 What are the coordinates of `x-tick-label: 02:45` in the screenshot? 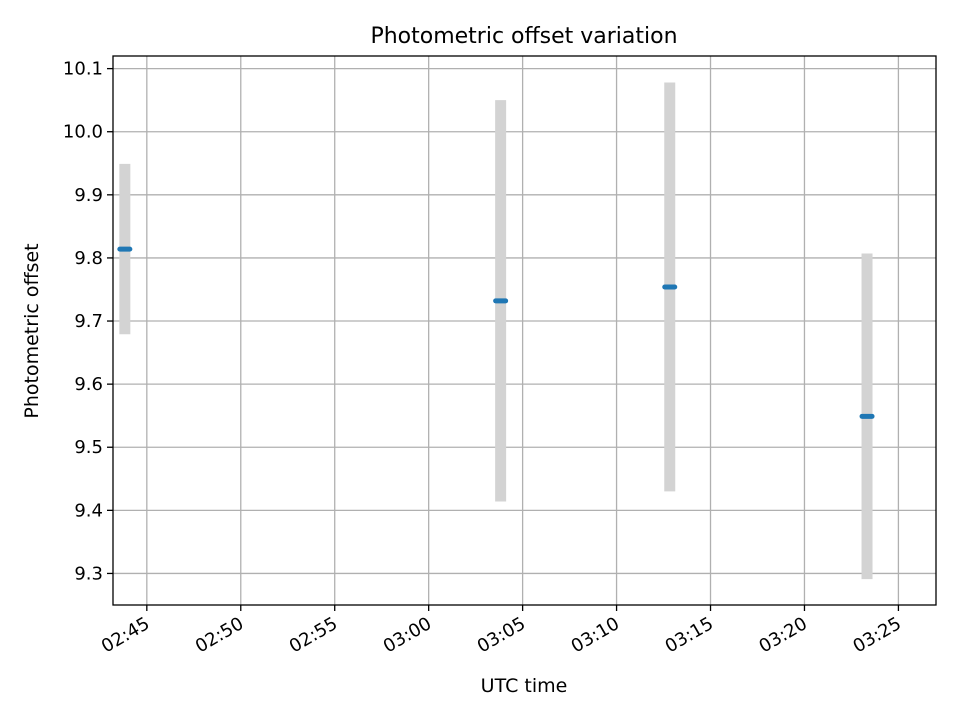 It's located at (125, 635).